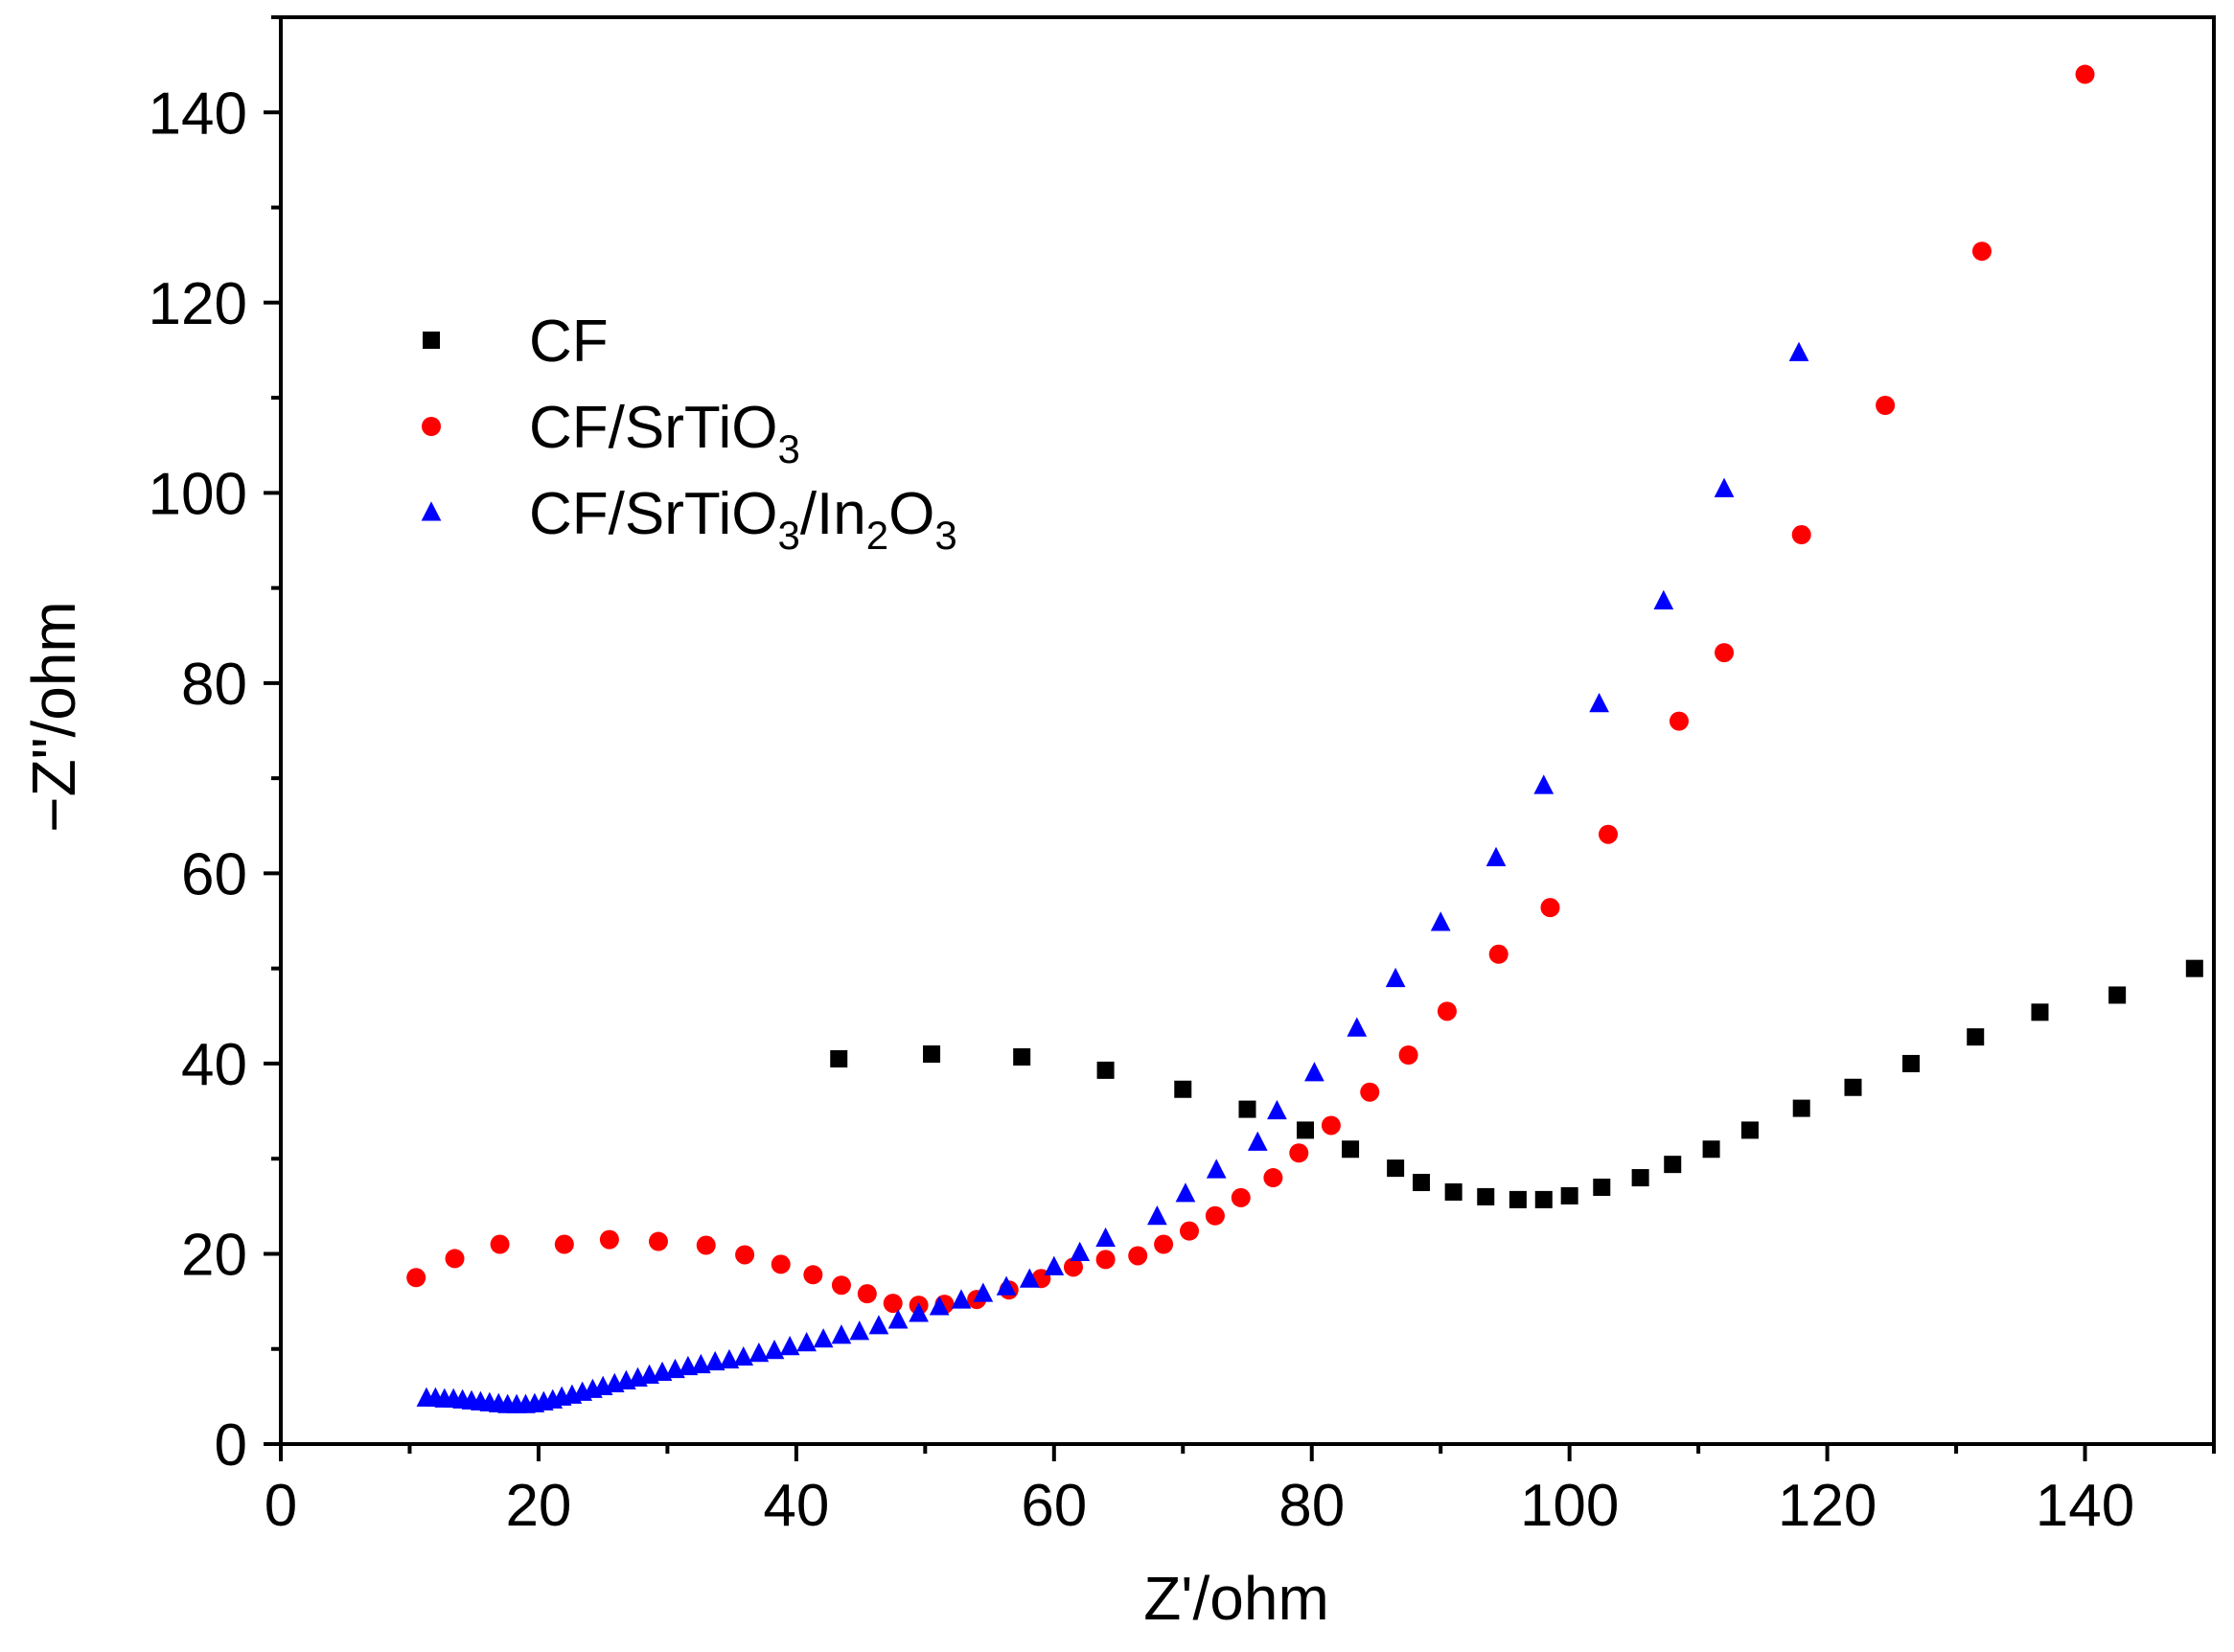 Image resolution: width=2234 pixels, height=1652 pixels. What do you see at coordinates (53, 716) in the screenshot?
I see `y-axis-label: −Z"/ohm` at bounding box center [53, 716].